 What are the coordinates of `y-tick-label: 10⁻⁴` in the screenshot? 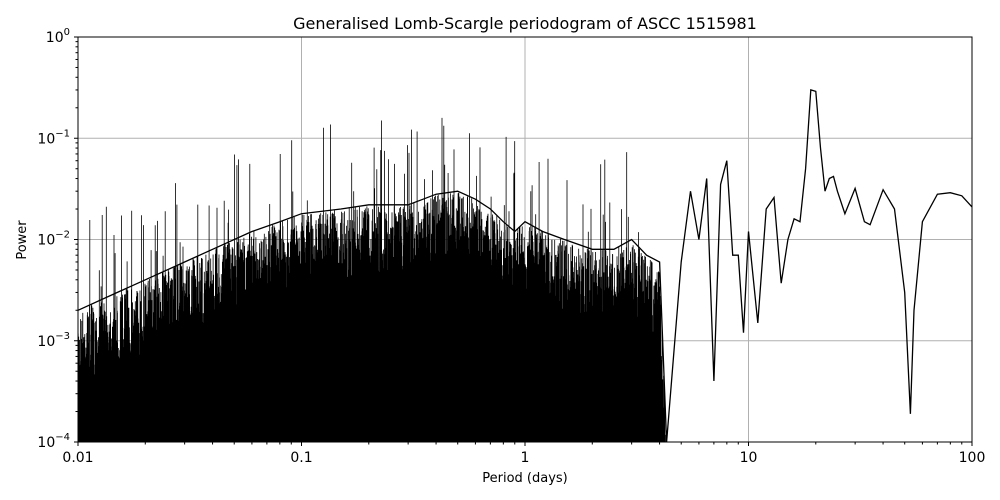 It's located at (53, 441).